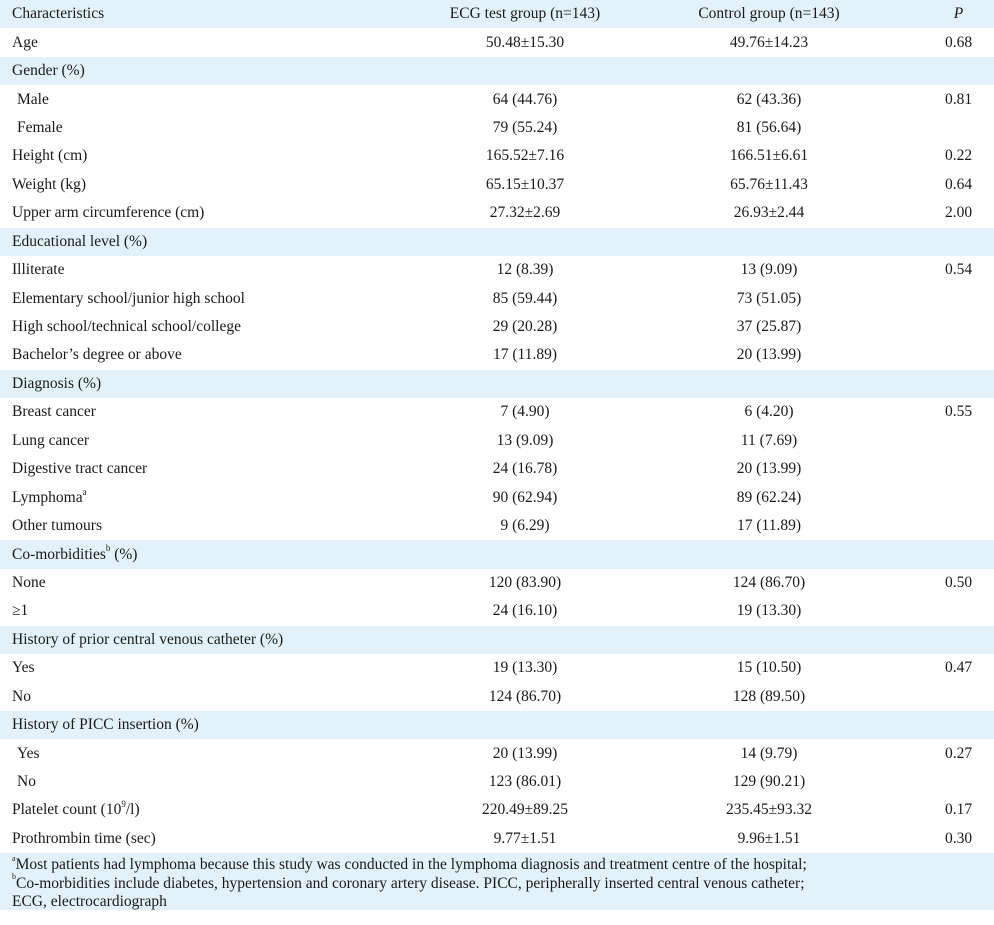 This screenshot has height=925, width=994. I want to click on p-value: 0.22, so click(958, 156).